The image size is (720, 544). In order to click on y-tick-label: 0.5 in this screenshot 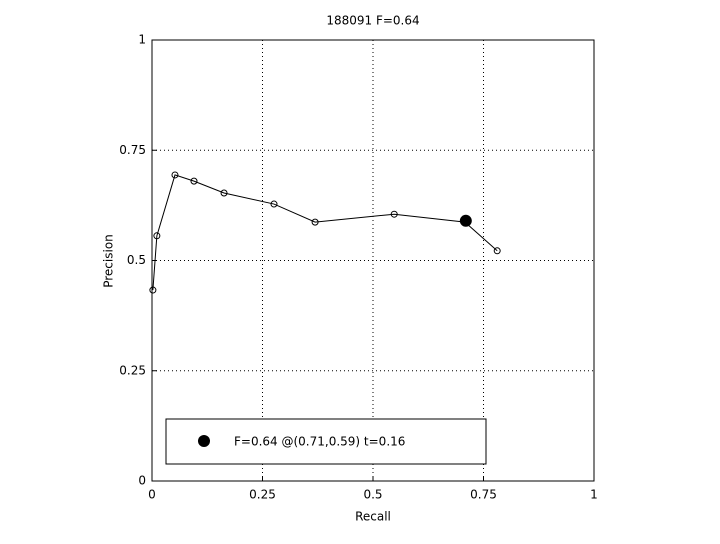, I will do `click(136, 260)`.